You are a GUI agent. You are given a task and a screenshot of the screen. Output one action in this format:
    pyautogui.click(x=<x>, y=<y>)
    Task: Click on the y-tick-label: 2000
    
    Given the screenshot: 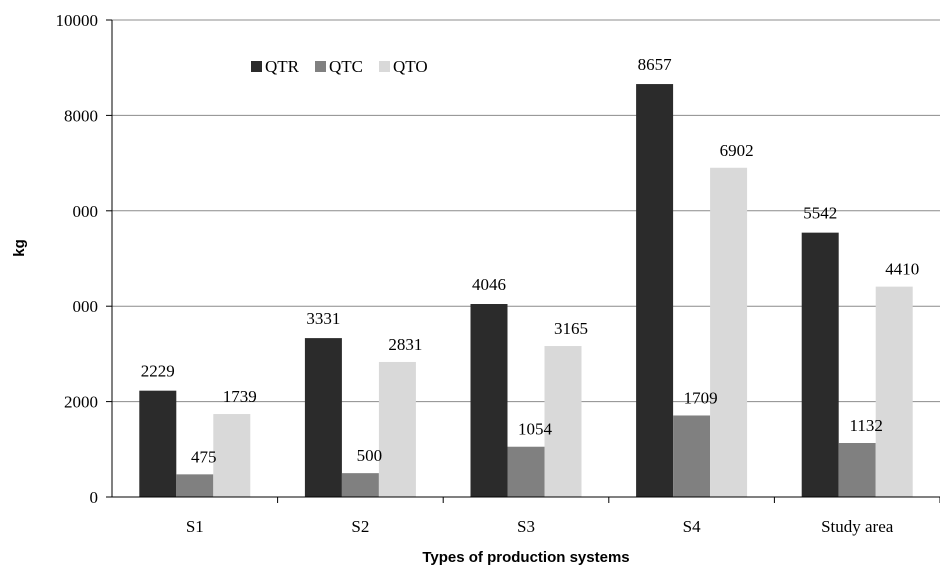 What is the action you would take?
    pyautogui.click(x=81, y=402)
    